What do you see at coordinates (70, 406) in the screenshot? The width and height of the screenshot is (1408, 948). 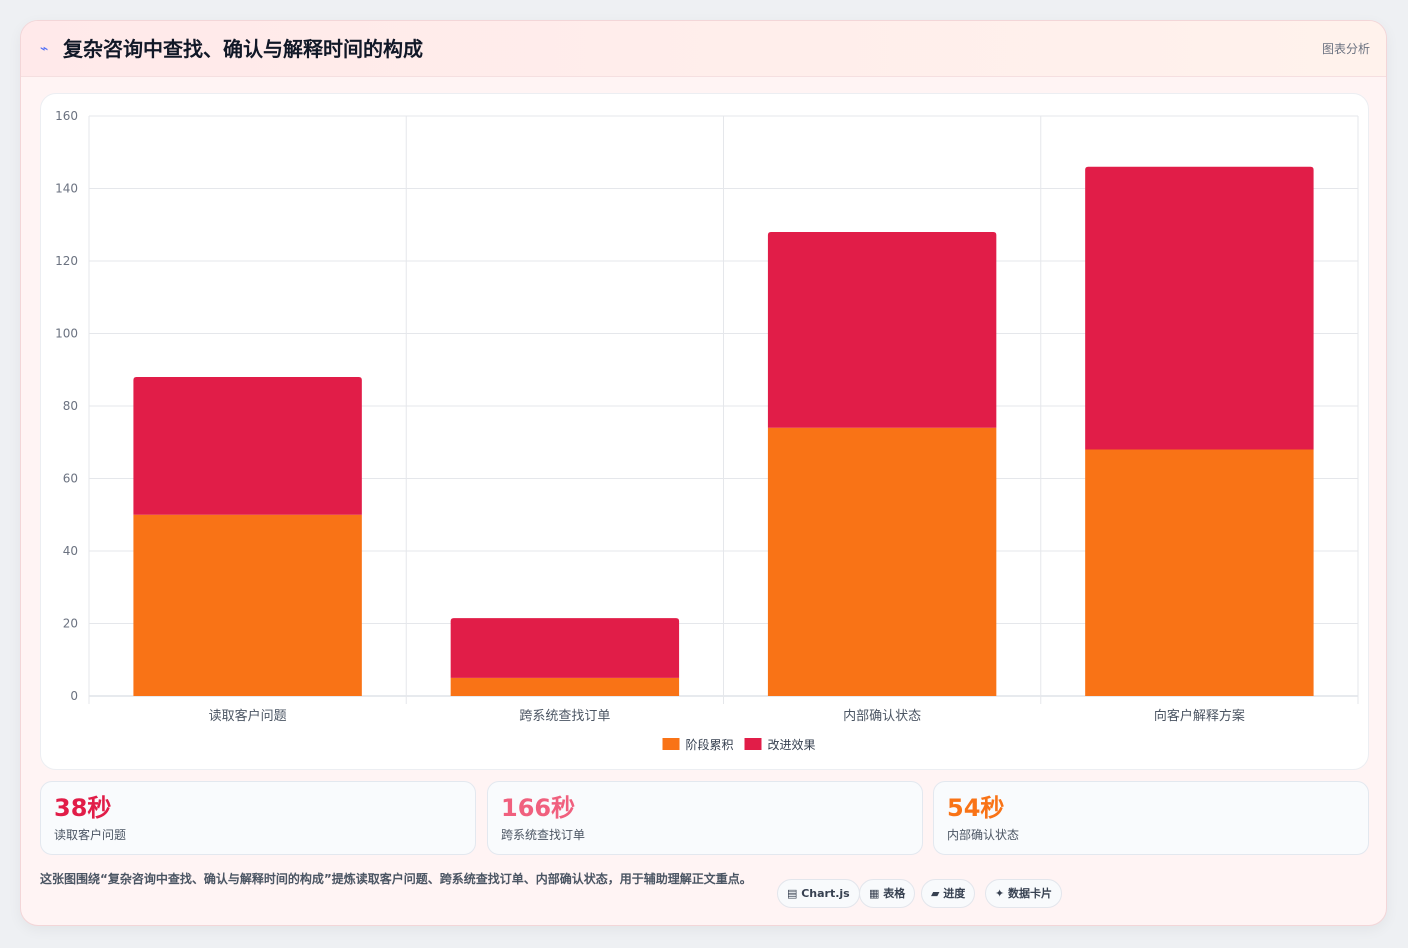 I see `y-tick-label: 80` at bounding box center [70, 406].